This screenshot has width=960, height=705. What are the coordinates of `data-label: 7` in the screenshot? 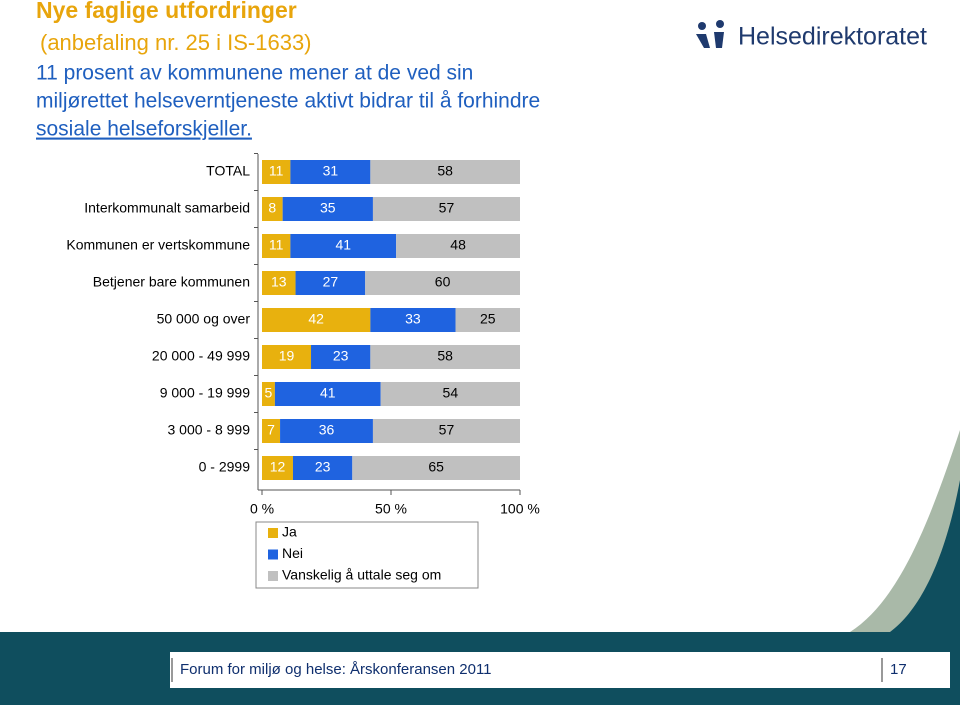 It's located at (271, 430).